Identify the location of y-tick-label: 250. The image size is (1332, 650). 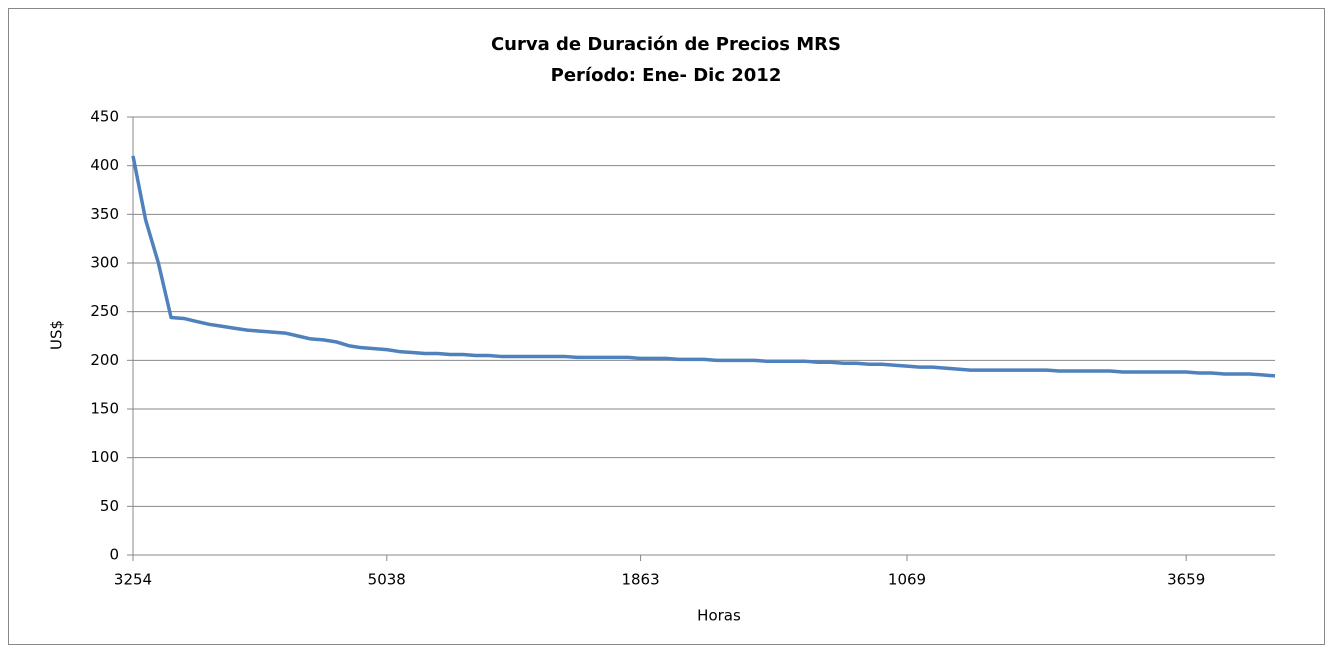
(104, 311).